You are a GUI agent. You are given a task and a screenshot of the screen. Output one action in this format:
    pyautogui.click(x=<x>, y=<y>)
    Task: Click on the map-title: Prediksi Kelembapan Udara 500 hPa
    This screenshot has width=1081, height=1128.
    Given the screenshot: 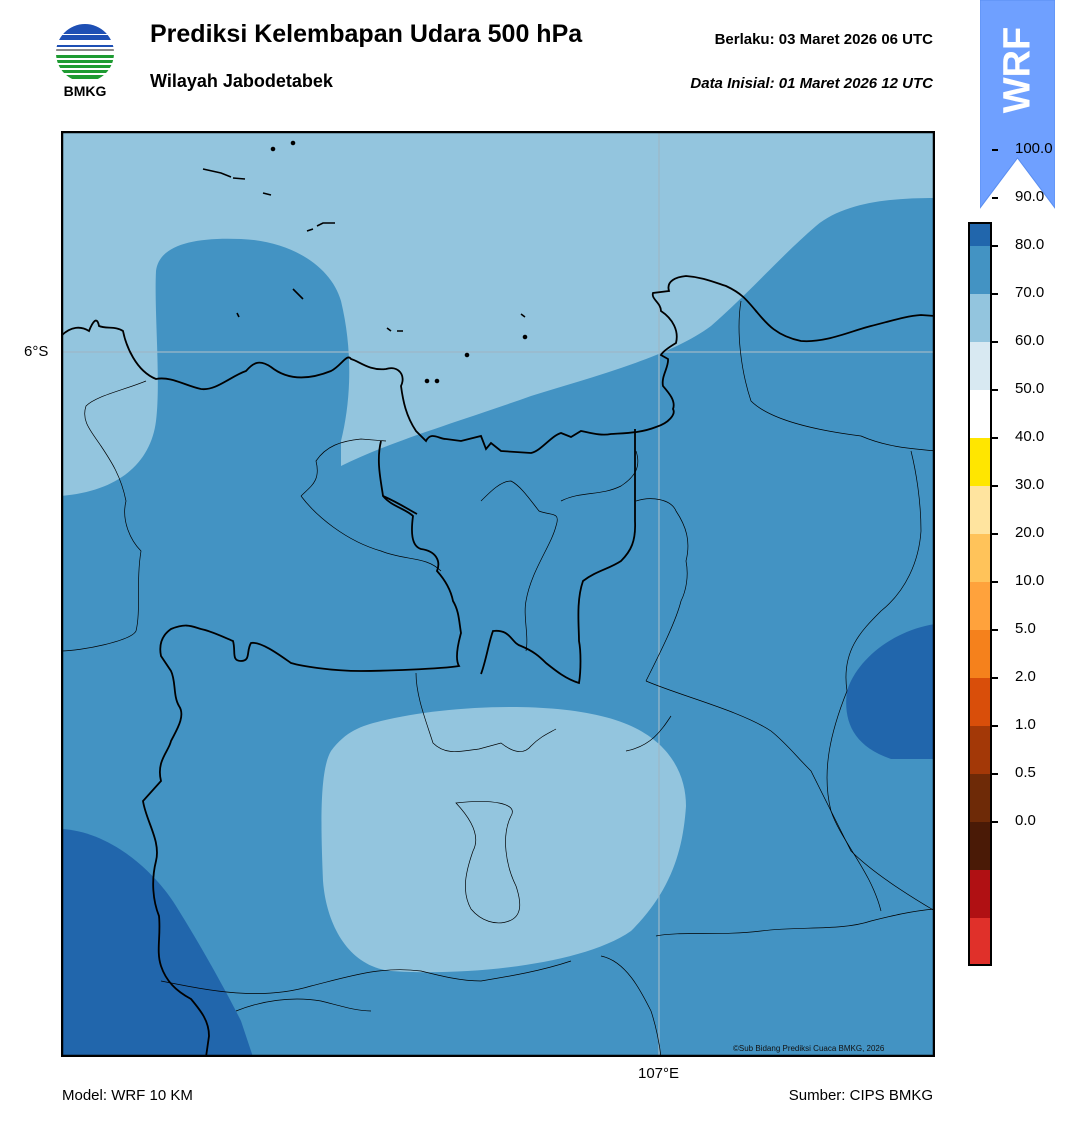 What is the action you would take?
    pyautogui.click(x=366, y=34)
    